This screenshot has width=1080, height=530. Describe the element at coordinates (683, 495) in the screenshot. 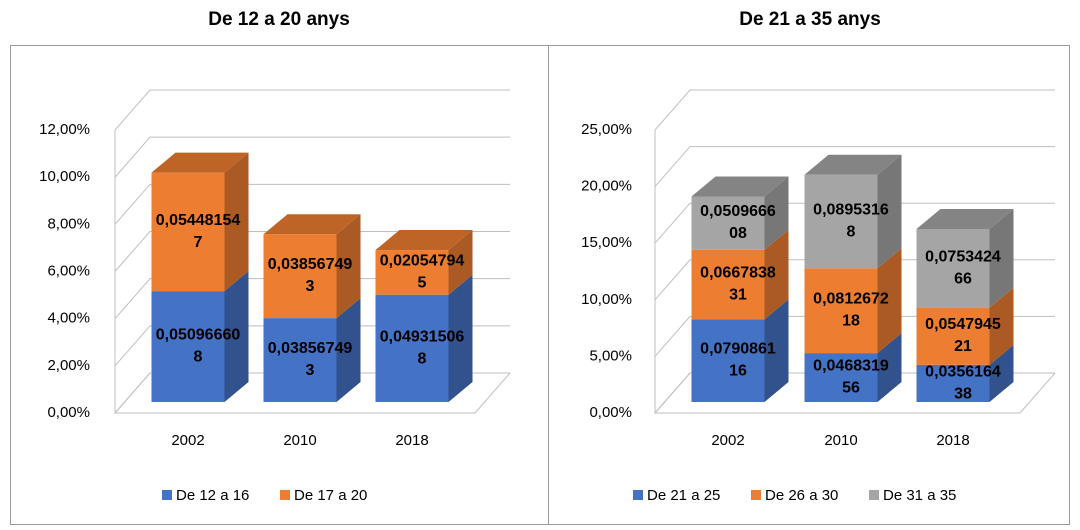

I see `legend-label: De 21 a 25` at that location.